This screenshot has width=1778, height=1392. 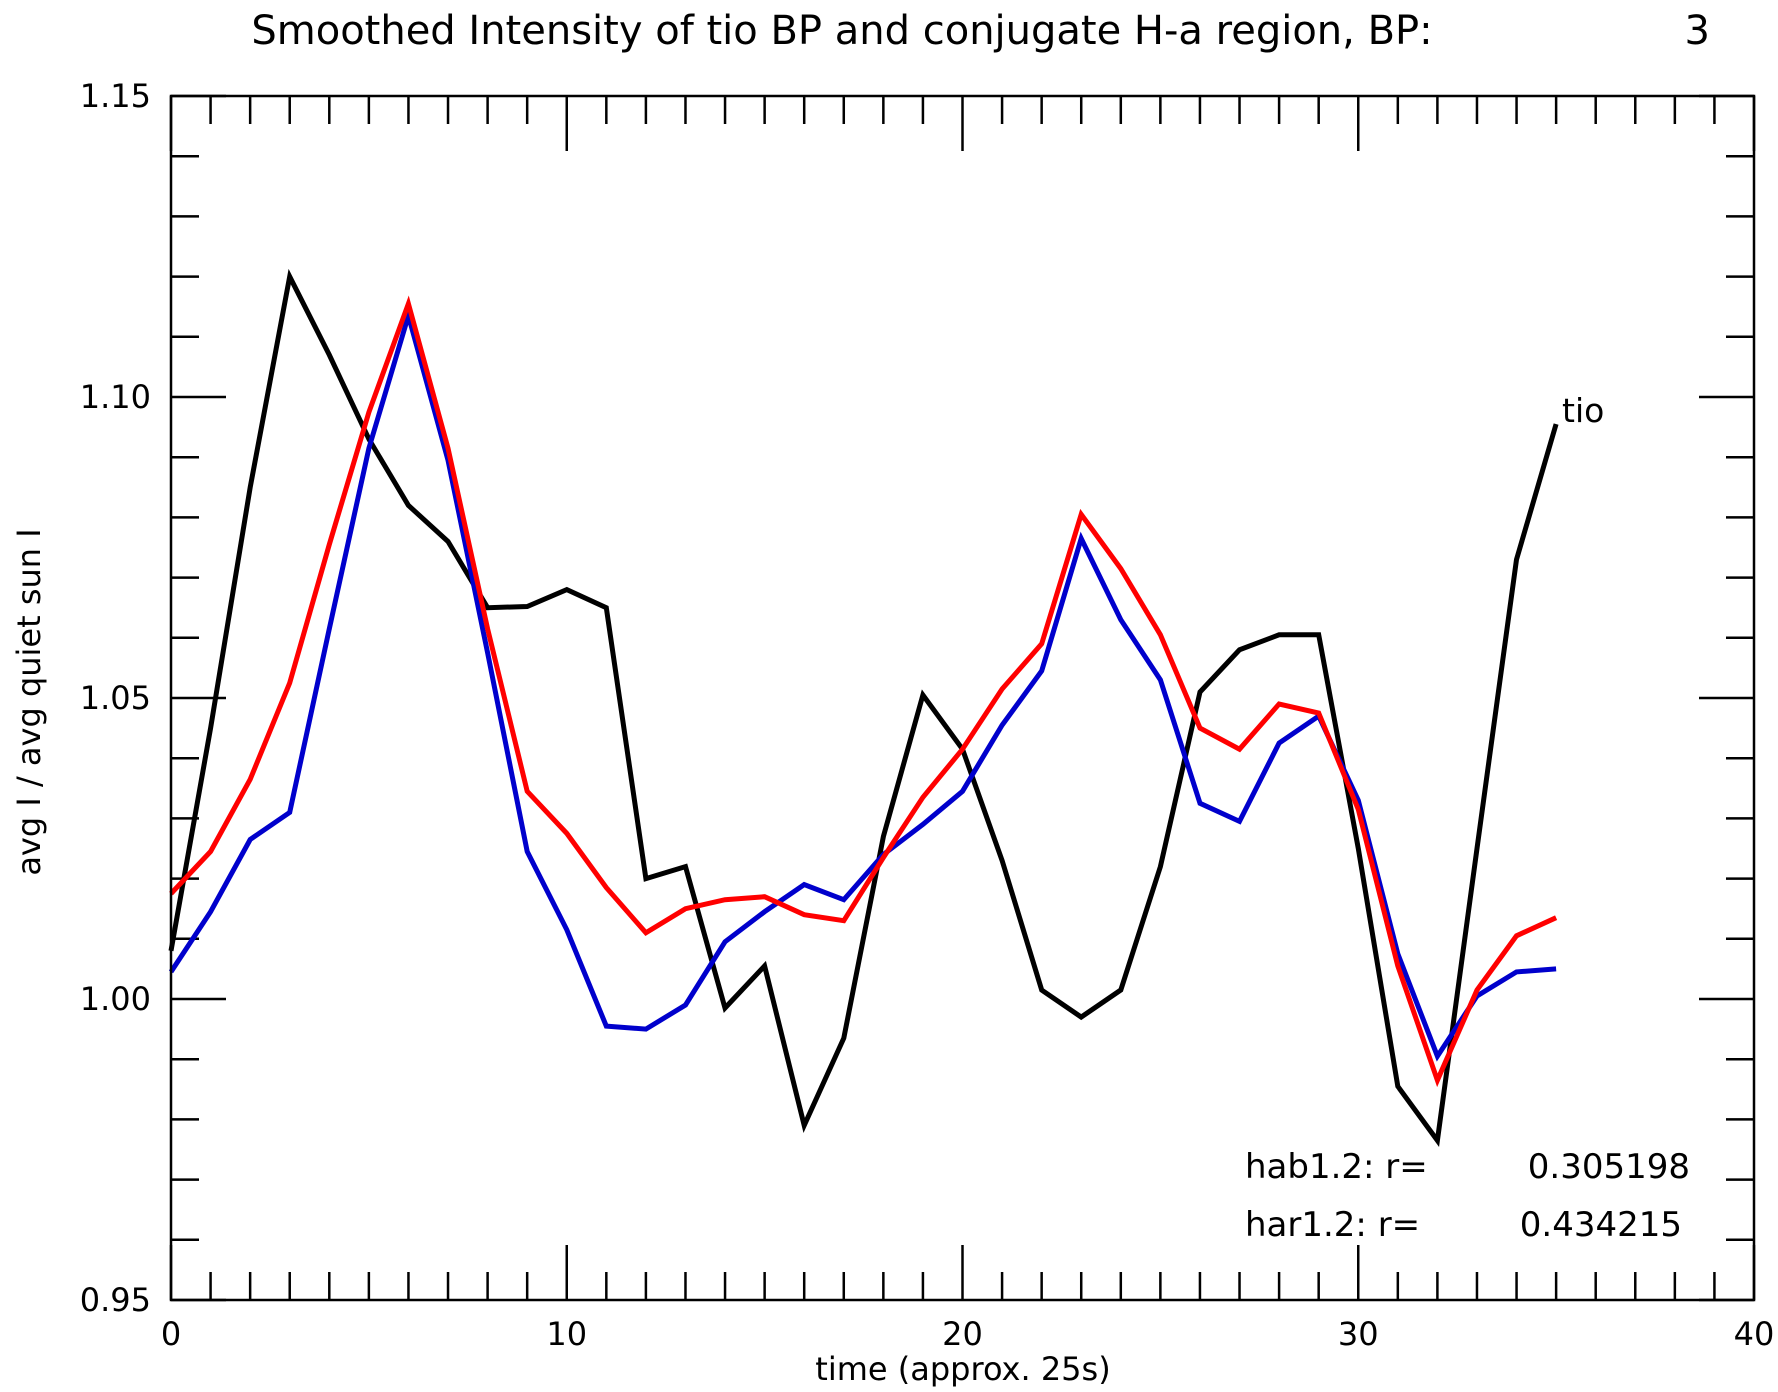 What do you see at coordinates (115, 1300) in the screenshot?
I see `y-tick-label: 0.95` at bounding box center [115, 1300].